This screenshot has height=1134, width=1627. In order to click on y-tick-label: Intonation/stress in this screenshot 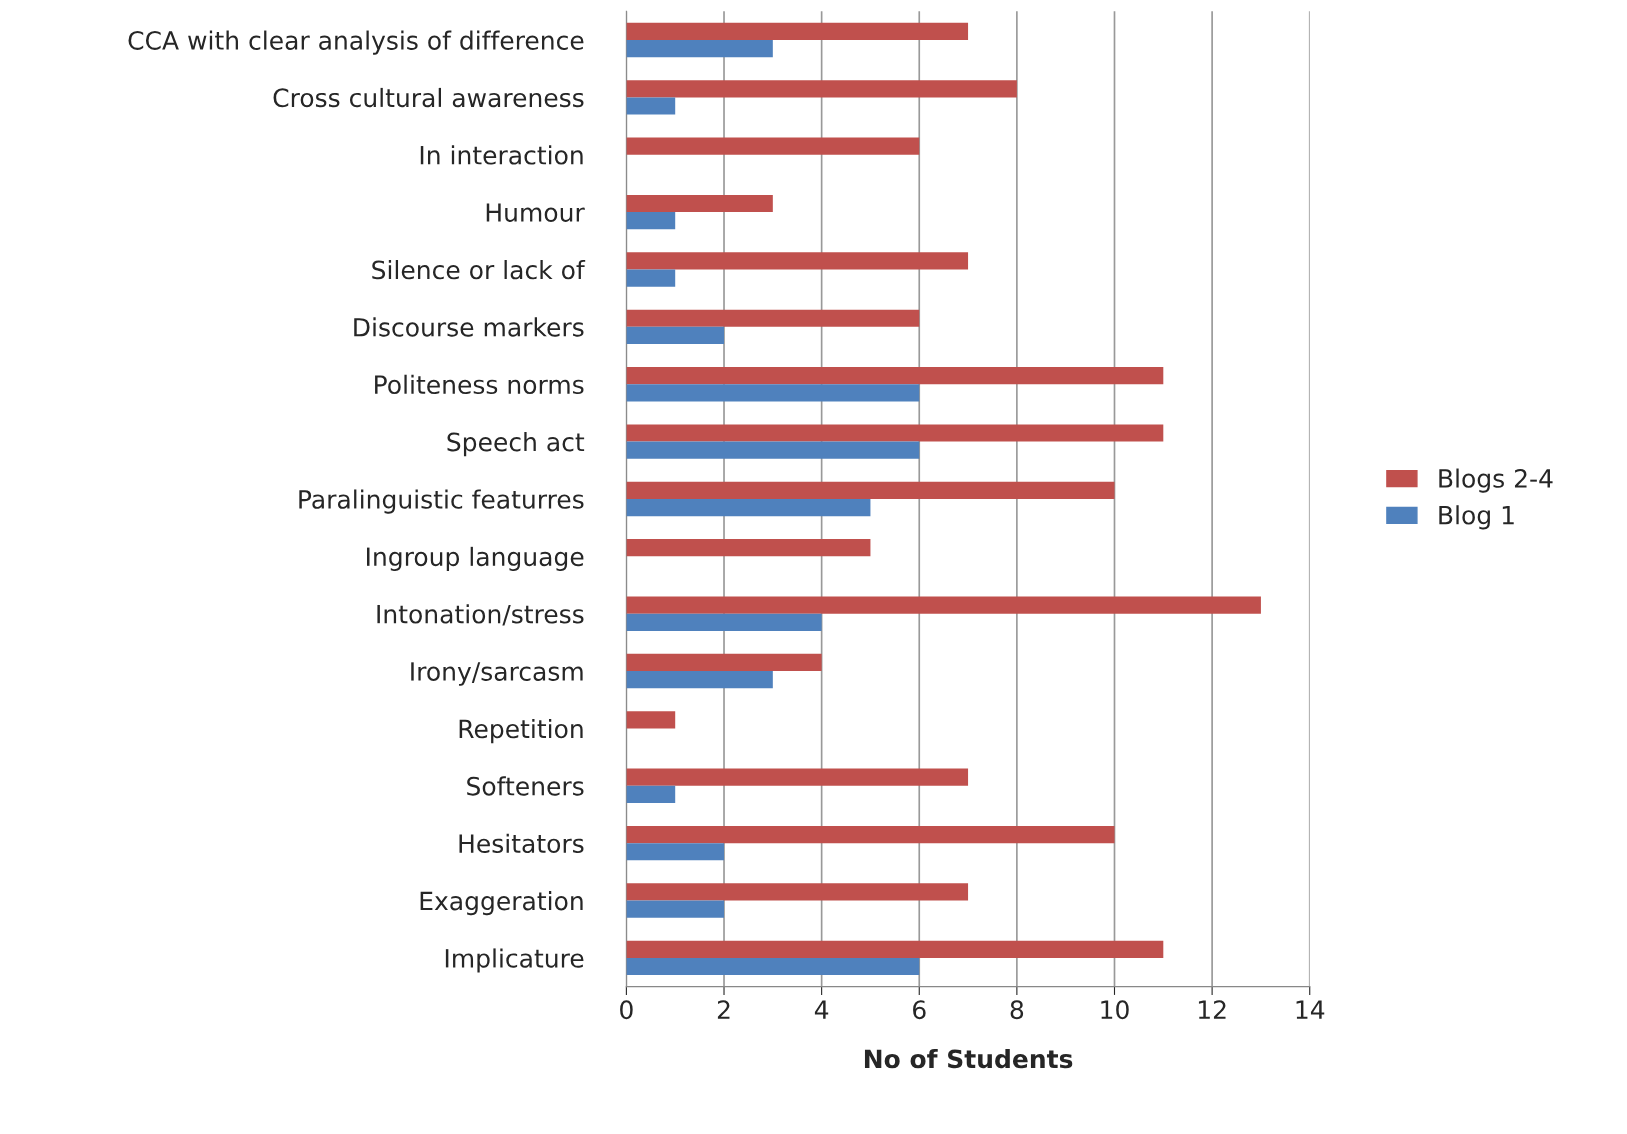, I will do `click(480, 615)`.